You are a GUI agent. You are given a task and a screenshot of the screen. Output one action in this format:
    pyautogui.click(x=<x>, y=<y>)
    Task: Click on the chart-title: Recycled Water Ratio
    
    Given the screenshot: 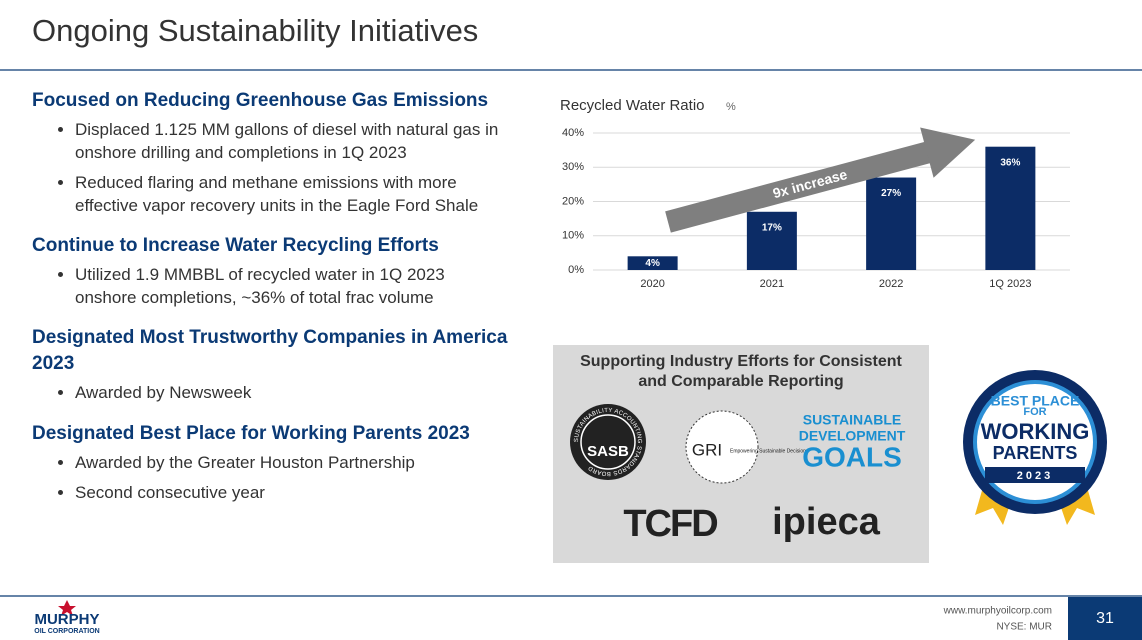 What is the action you would take?
    pyautogui.click(x=632, y=105)
    